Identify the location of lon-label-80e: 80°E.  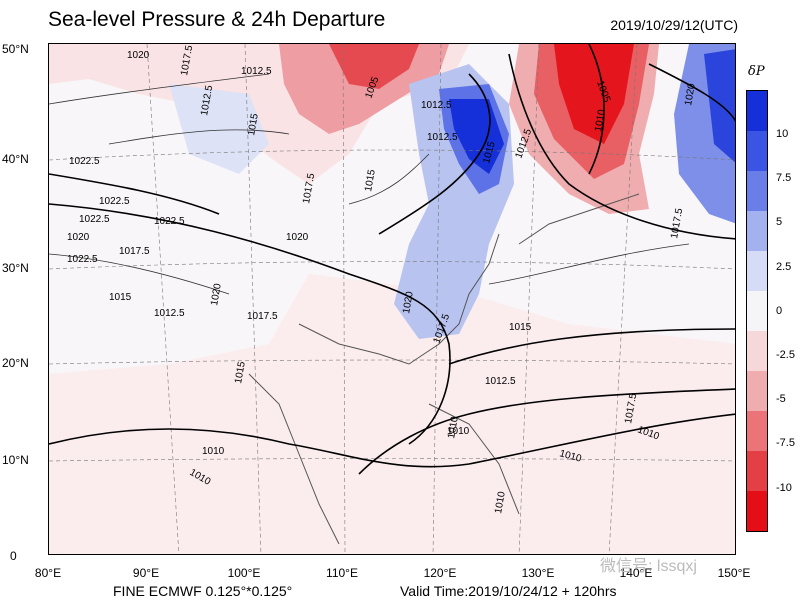
(48, 573).